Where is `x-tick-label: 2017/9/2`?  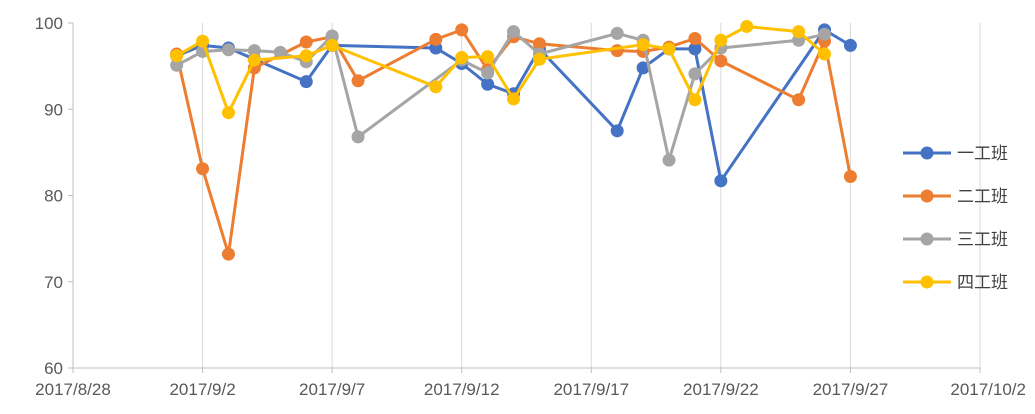 x-tick-label: 2017/9/2 is located at coordinates (202, 389).